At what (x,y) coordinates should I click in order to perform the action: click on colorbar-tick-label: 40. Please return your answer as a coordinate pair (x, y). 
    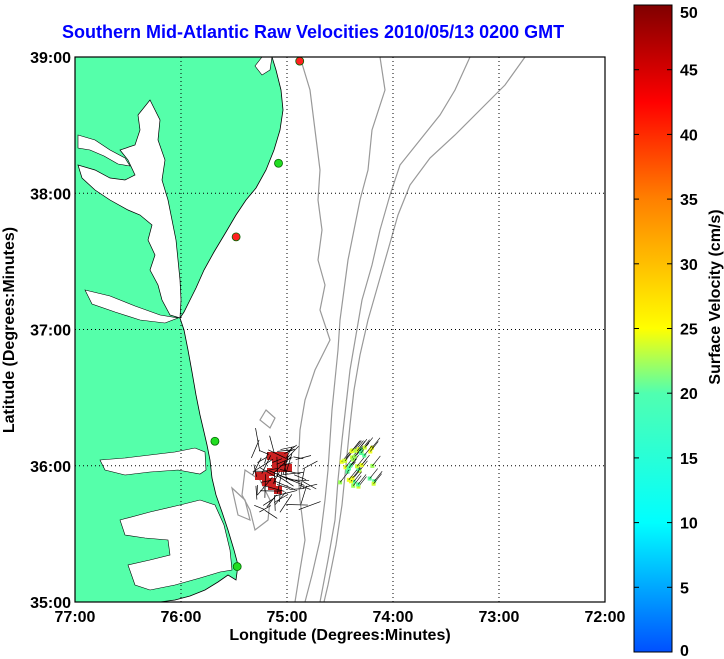
    Looking at the image, I should click on (689, 135).